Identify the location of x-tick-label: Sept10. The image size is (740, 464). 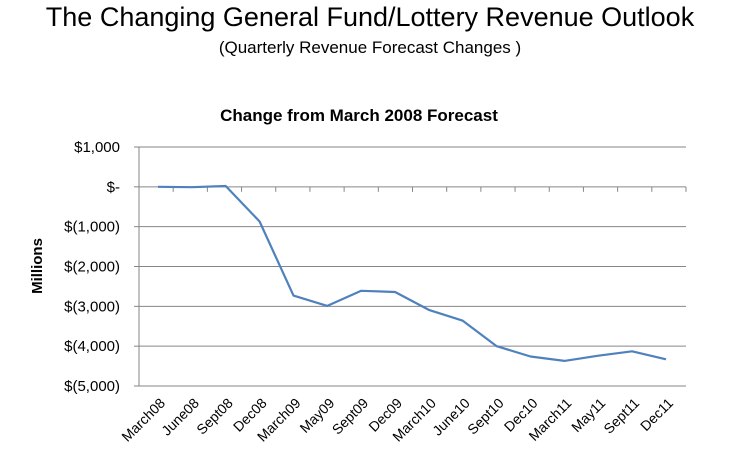
(485, 416).